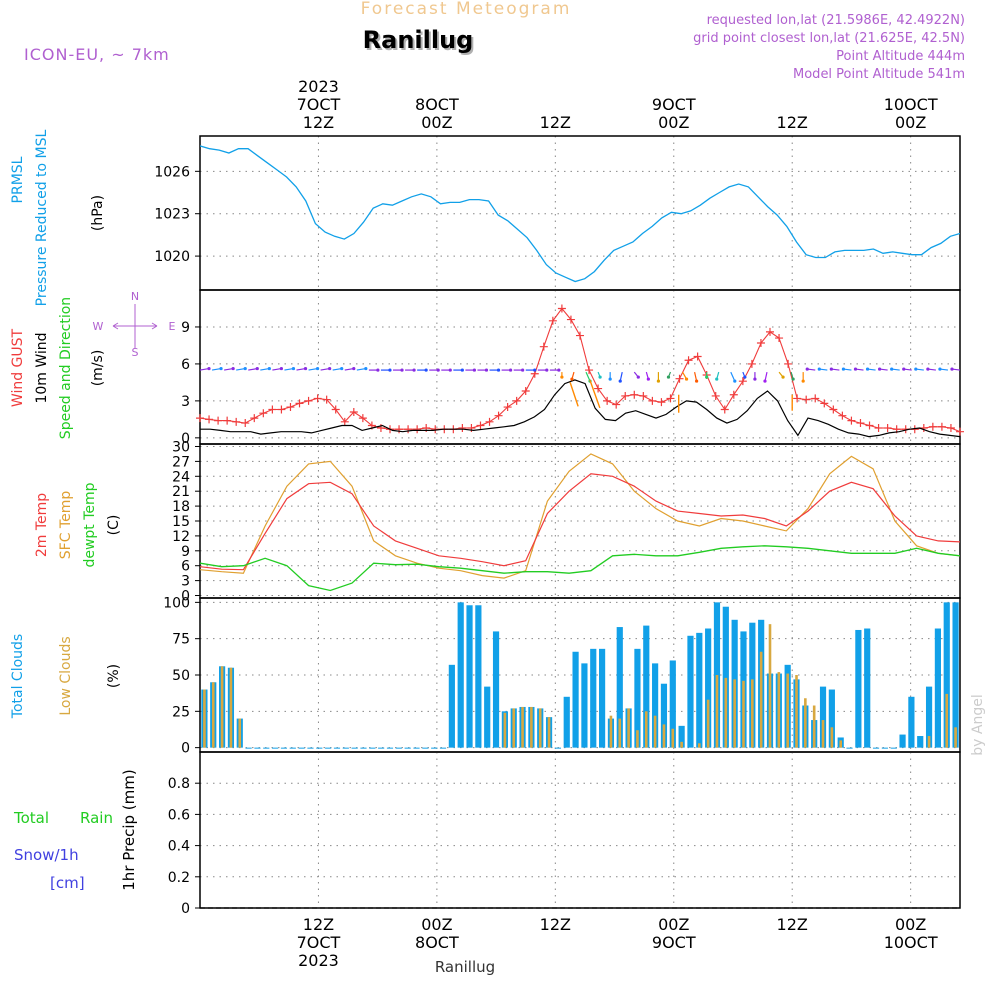 The width and height of the screenshot is (1000, 1004). What do you see at coordinates (318, 86) in the screenshot?
I see `time-label-top: 2023` at bounding box center [318, 86].